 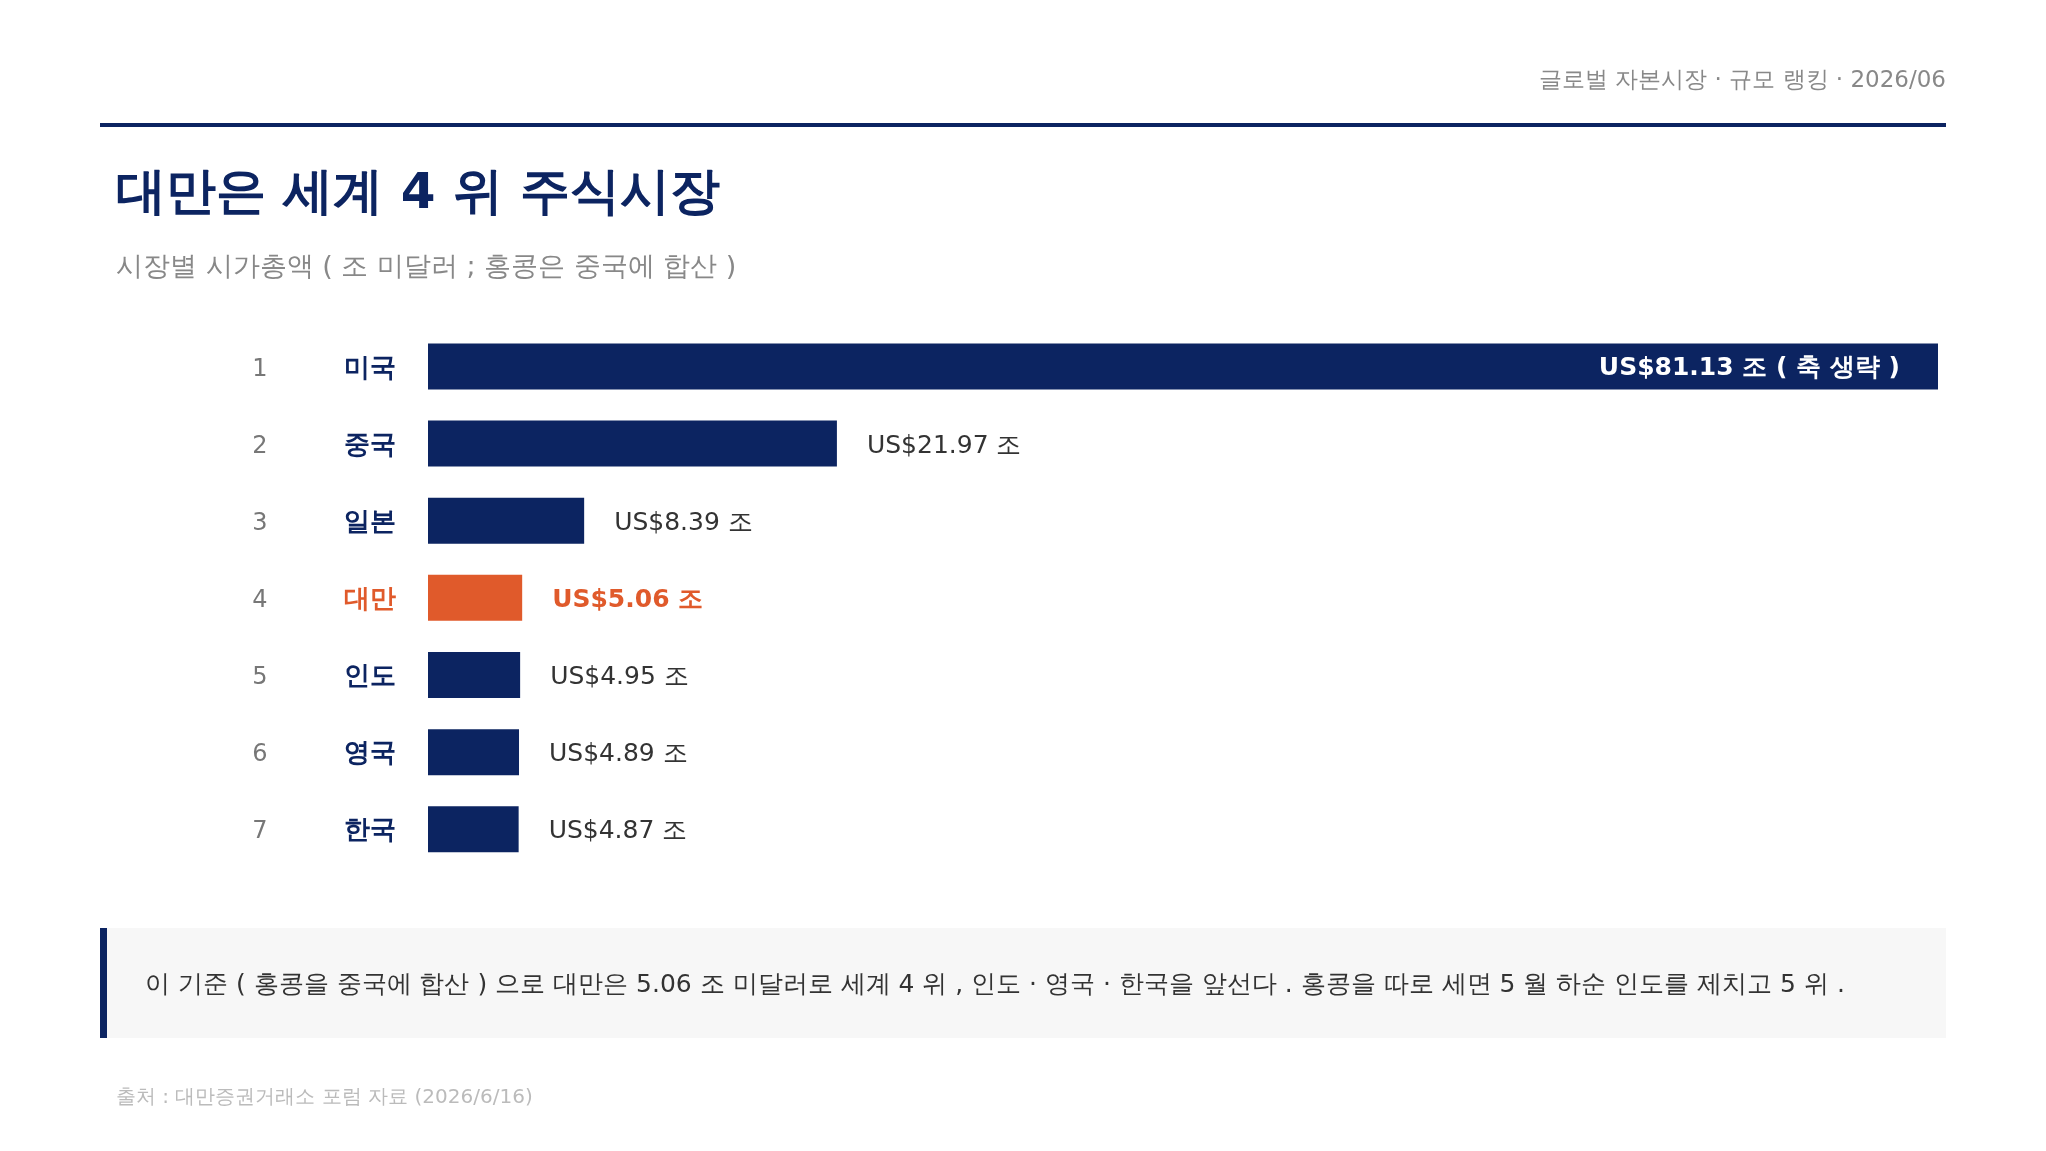 What do you see at coordinates (324, 1096) in the screenshot?
I see `source-note: 출처 : 대만증권거래소 포럼 자료 (2026/6/16)` at bounding box center [324, 1096].